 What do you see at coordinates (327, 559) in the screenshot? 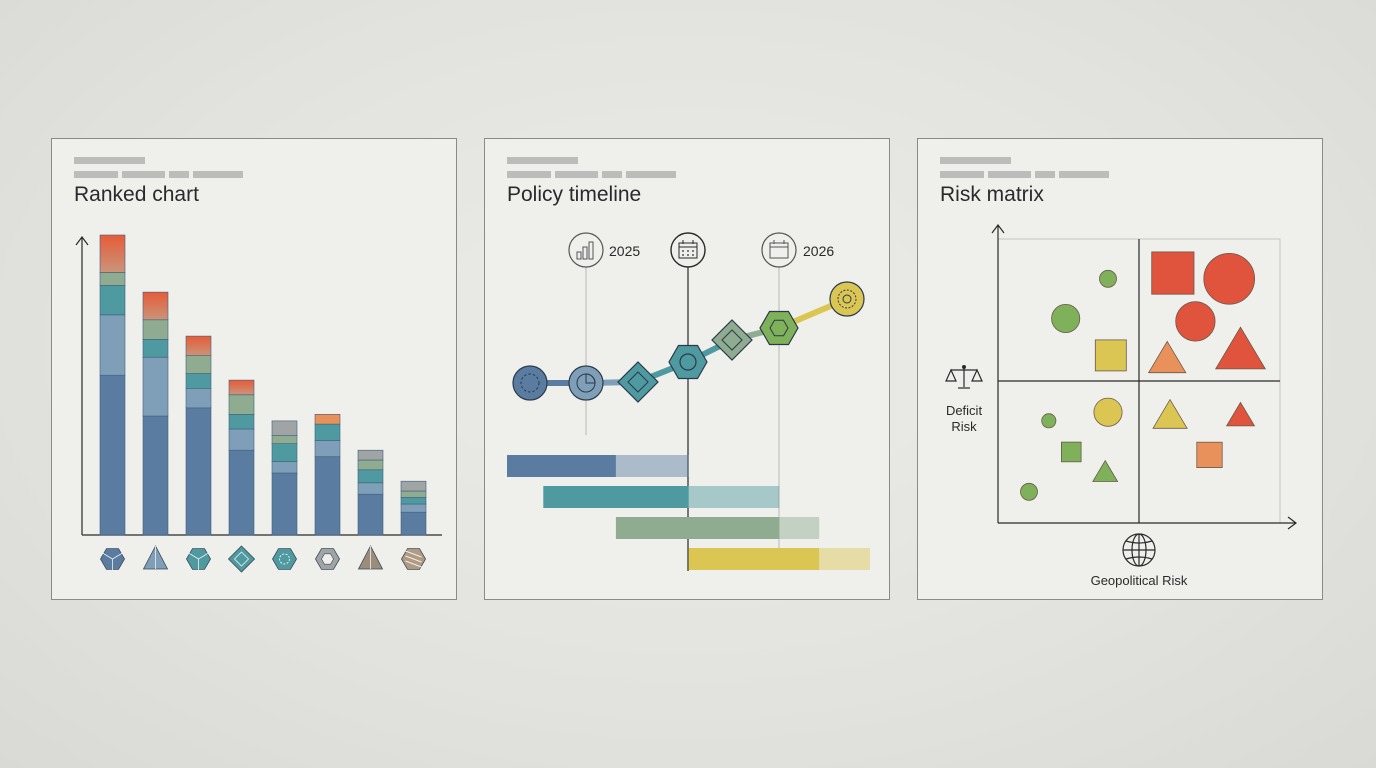
I see `hexagon-ring-icon` at bounding box center [327, 559].